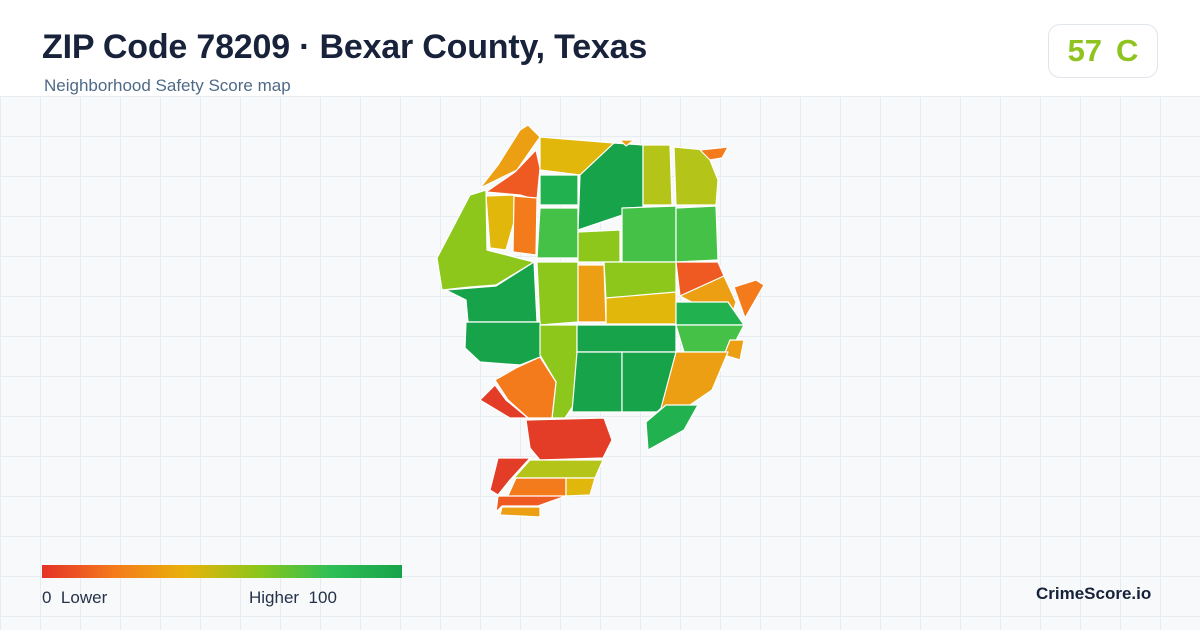 This screenshot has width=1200, height=630. I want to click on page-subtitle: Neighborhood Safety Score map, so click(167, 85).